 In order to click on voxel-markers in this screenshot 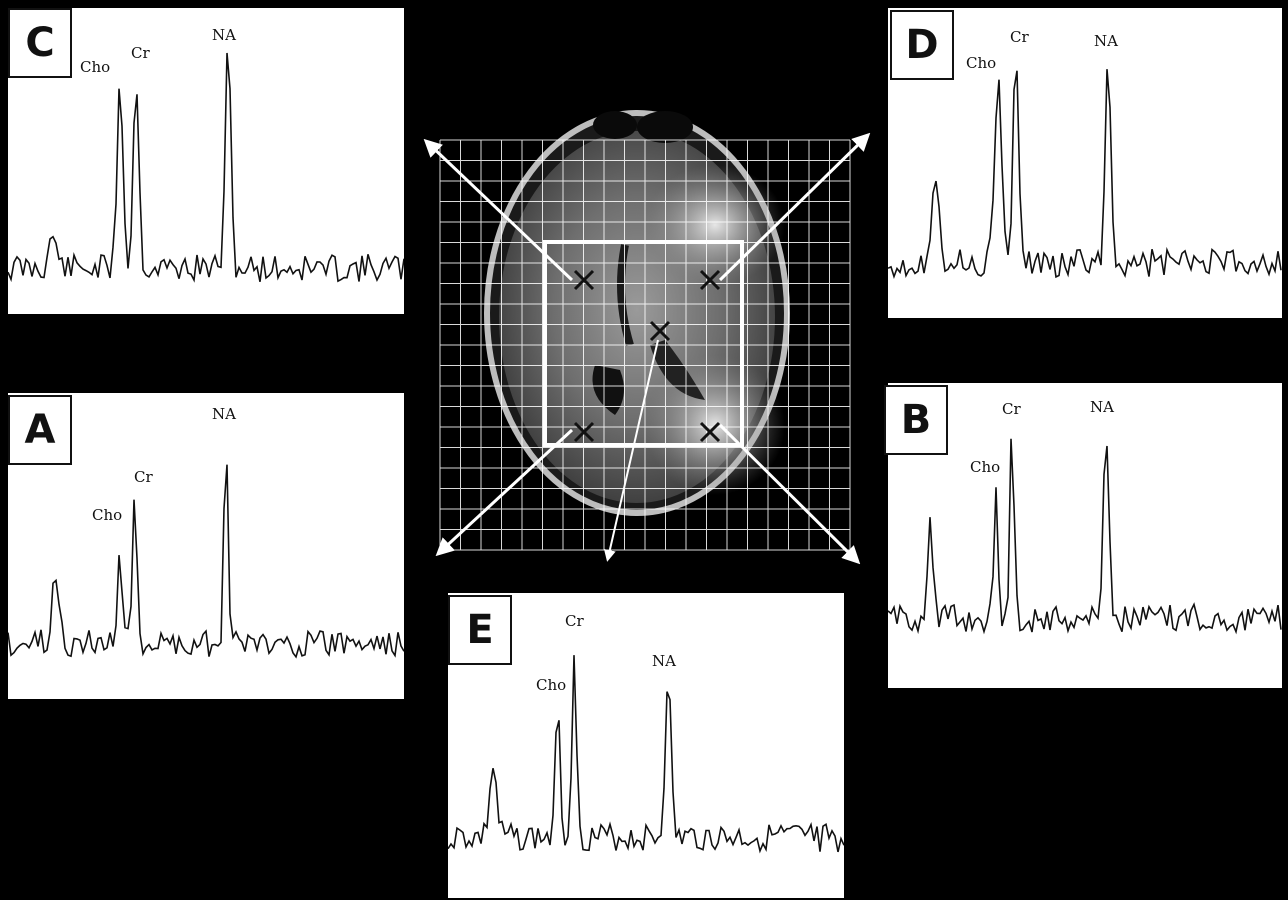, I will do `click(647, 356)`.